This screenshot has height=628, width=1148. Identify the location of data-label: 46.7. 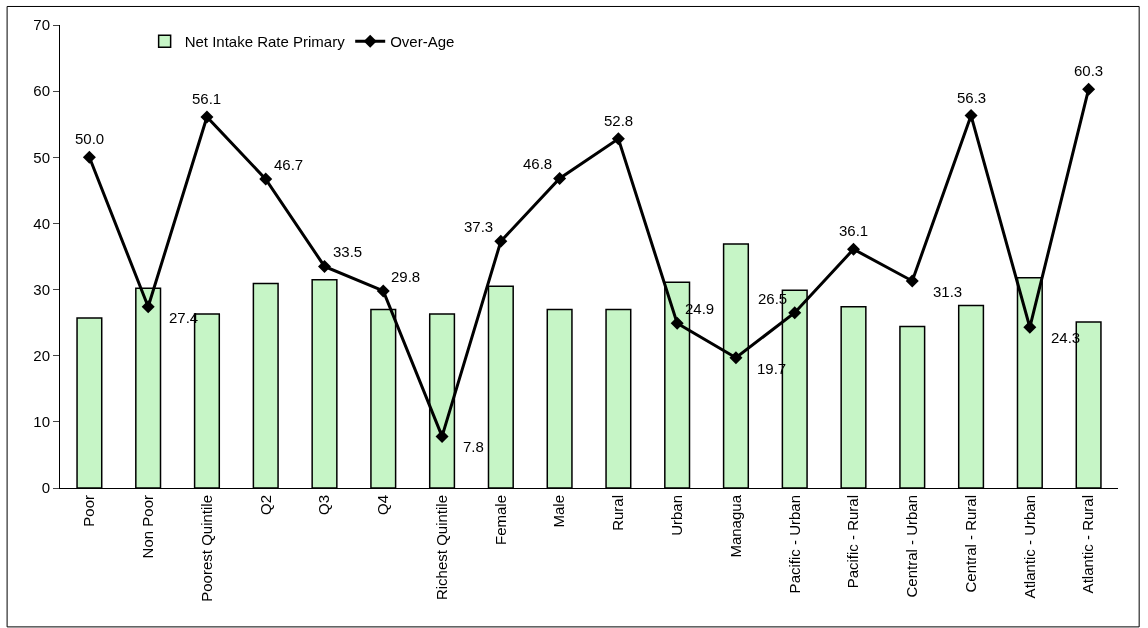
(289, 164).